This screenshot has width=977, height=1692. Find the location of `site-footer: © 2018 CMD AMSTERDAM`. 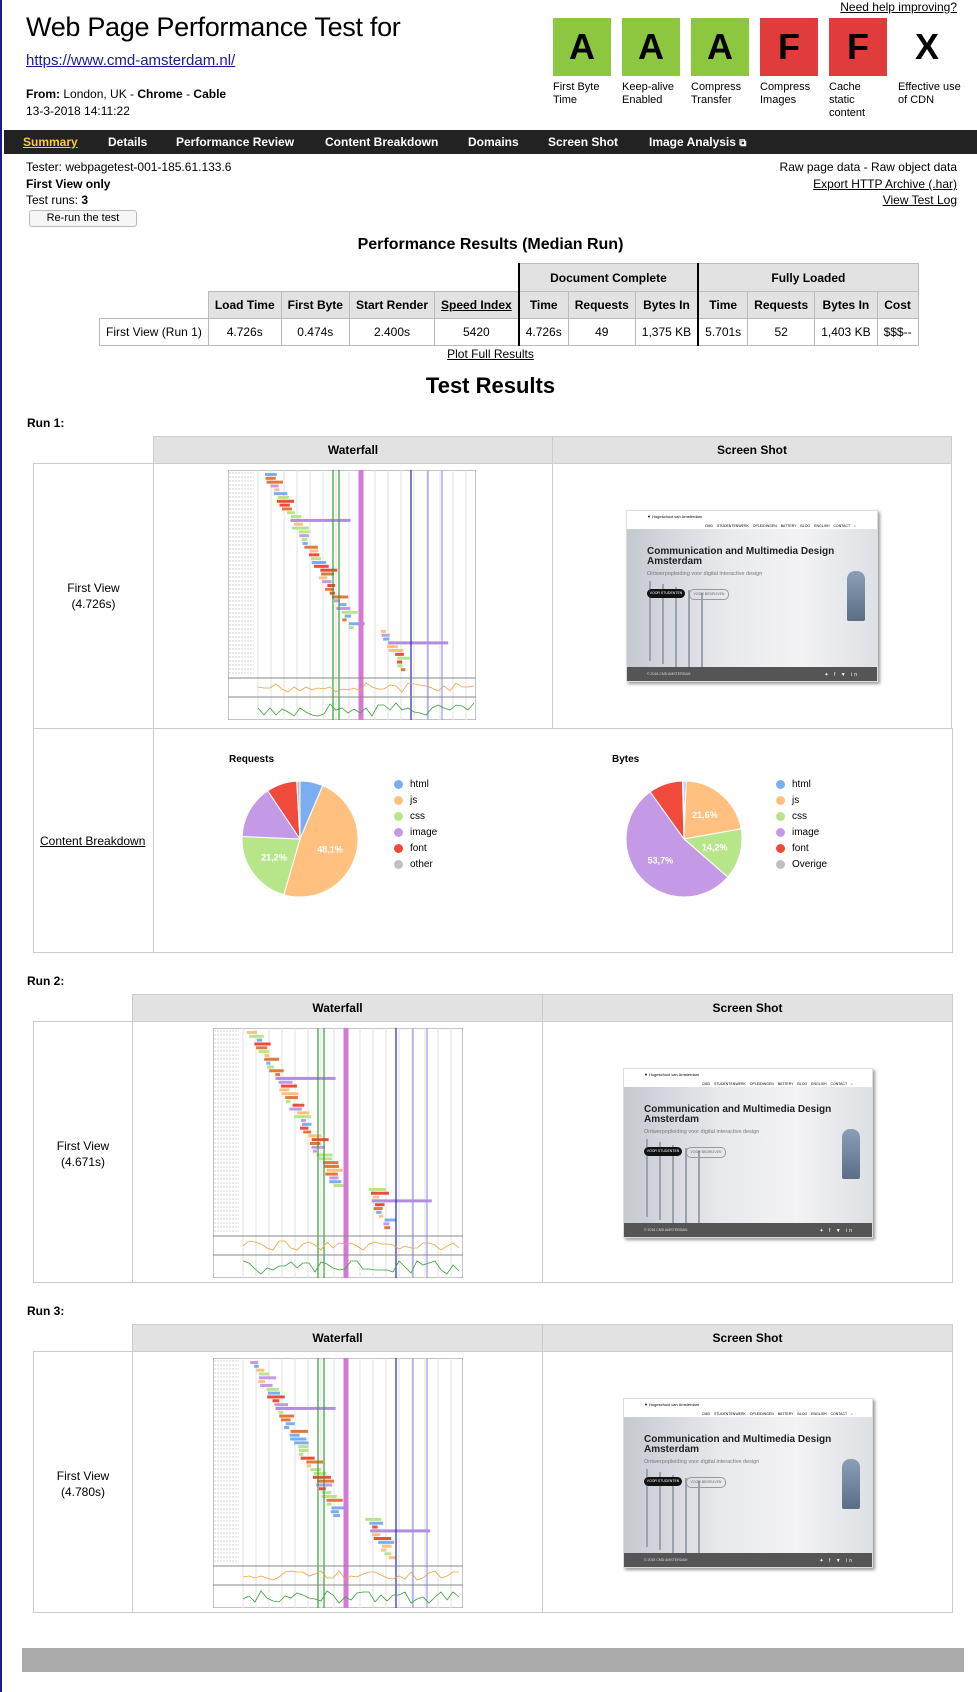

site-footer: © 2018 CMD AMSTERDAM is located at coordinates (748, 1230).